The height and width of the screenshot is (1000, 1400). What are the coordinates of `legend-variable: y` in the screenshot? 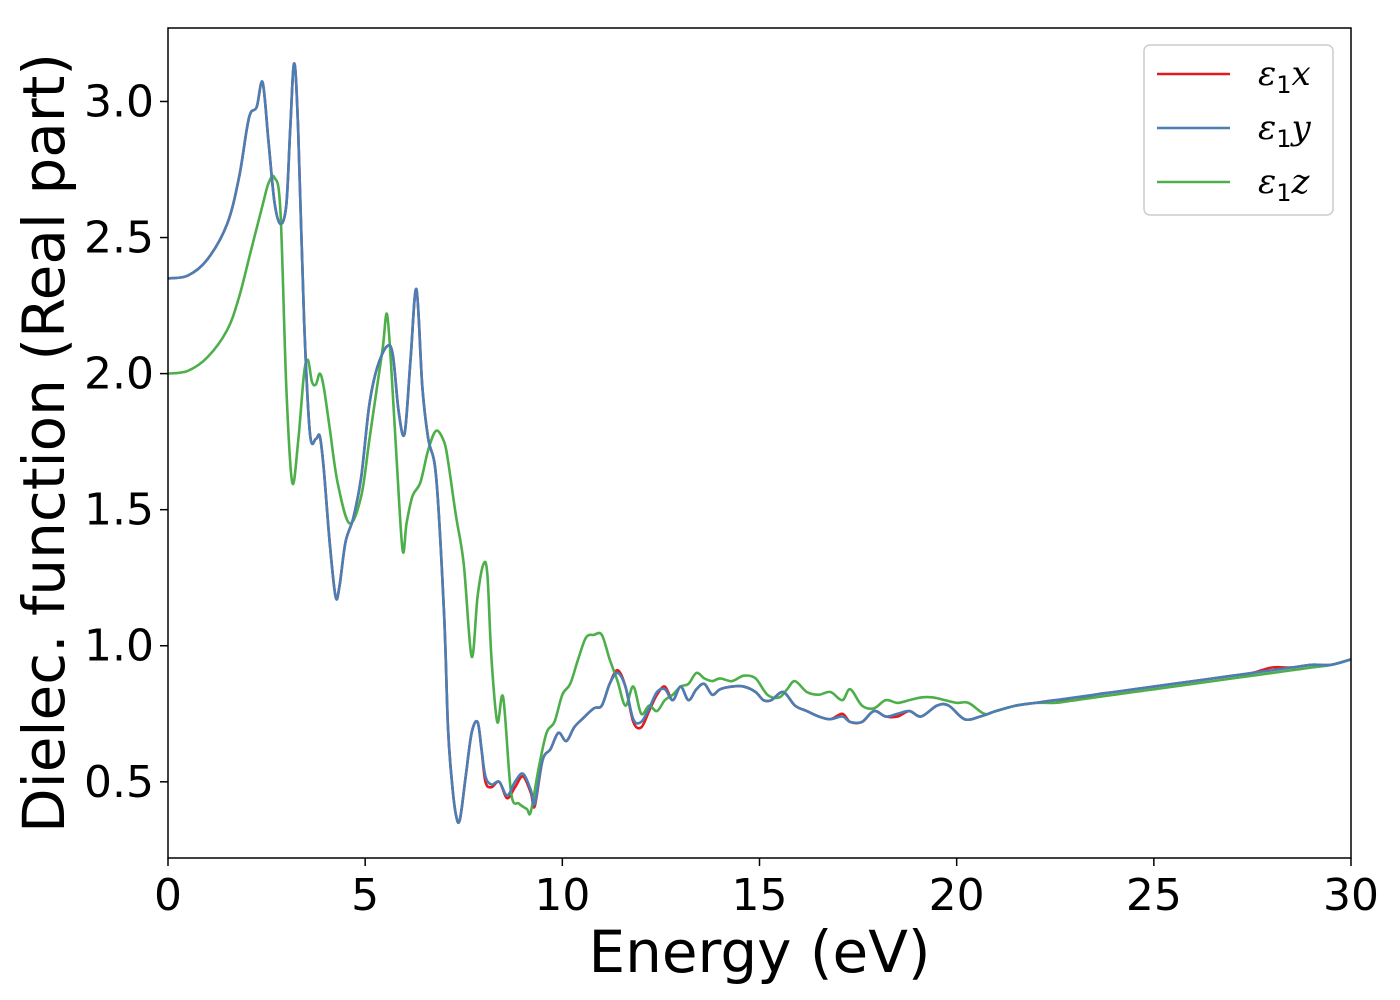 It's located at (1301, 128).